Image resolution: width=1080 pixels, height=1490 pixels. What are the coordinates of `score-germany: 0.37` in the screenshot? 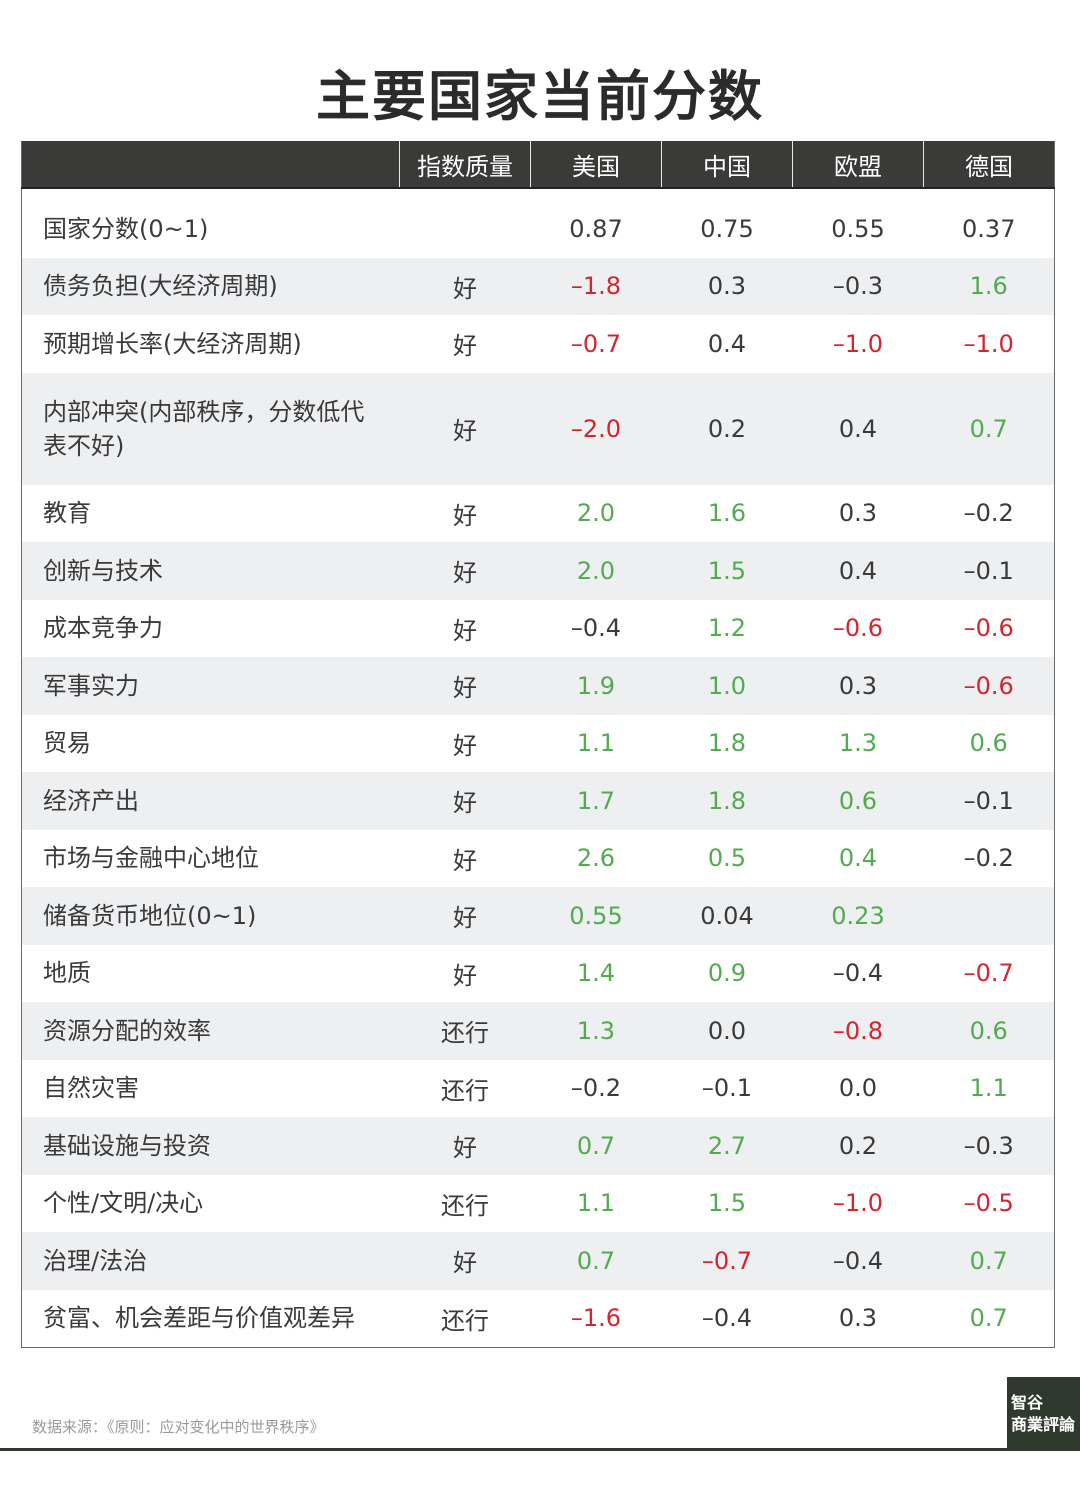 It's located at (989, 228).